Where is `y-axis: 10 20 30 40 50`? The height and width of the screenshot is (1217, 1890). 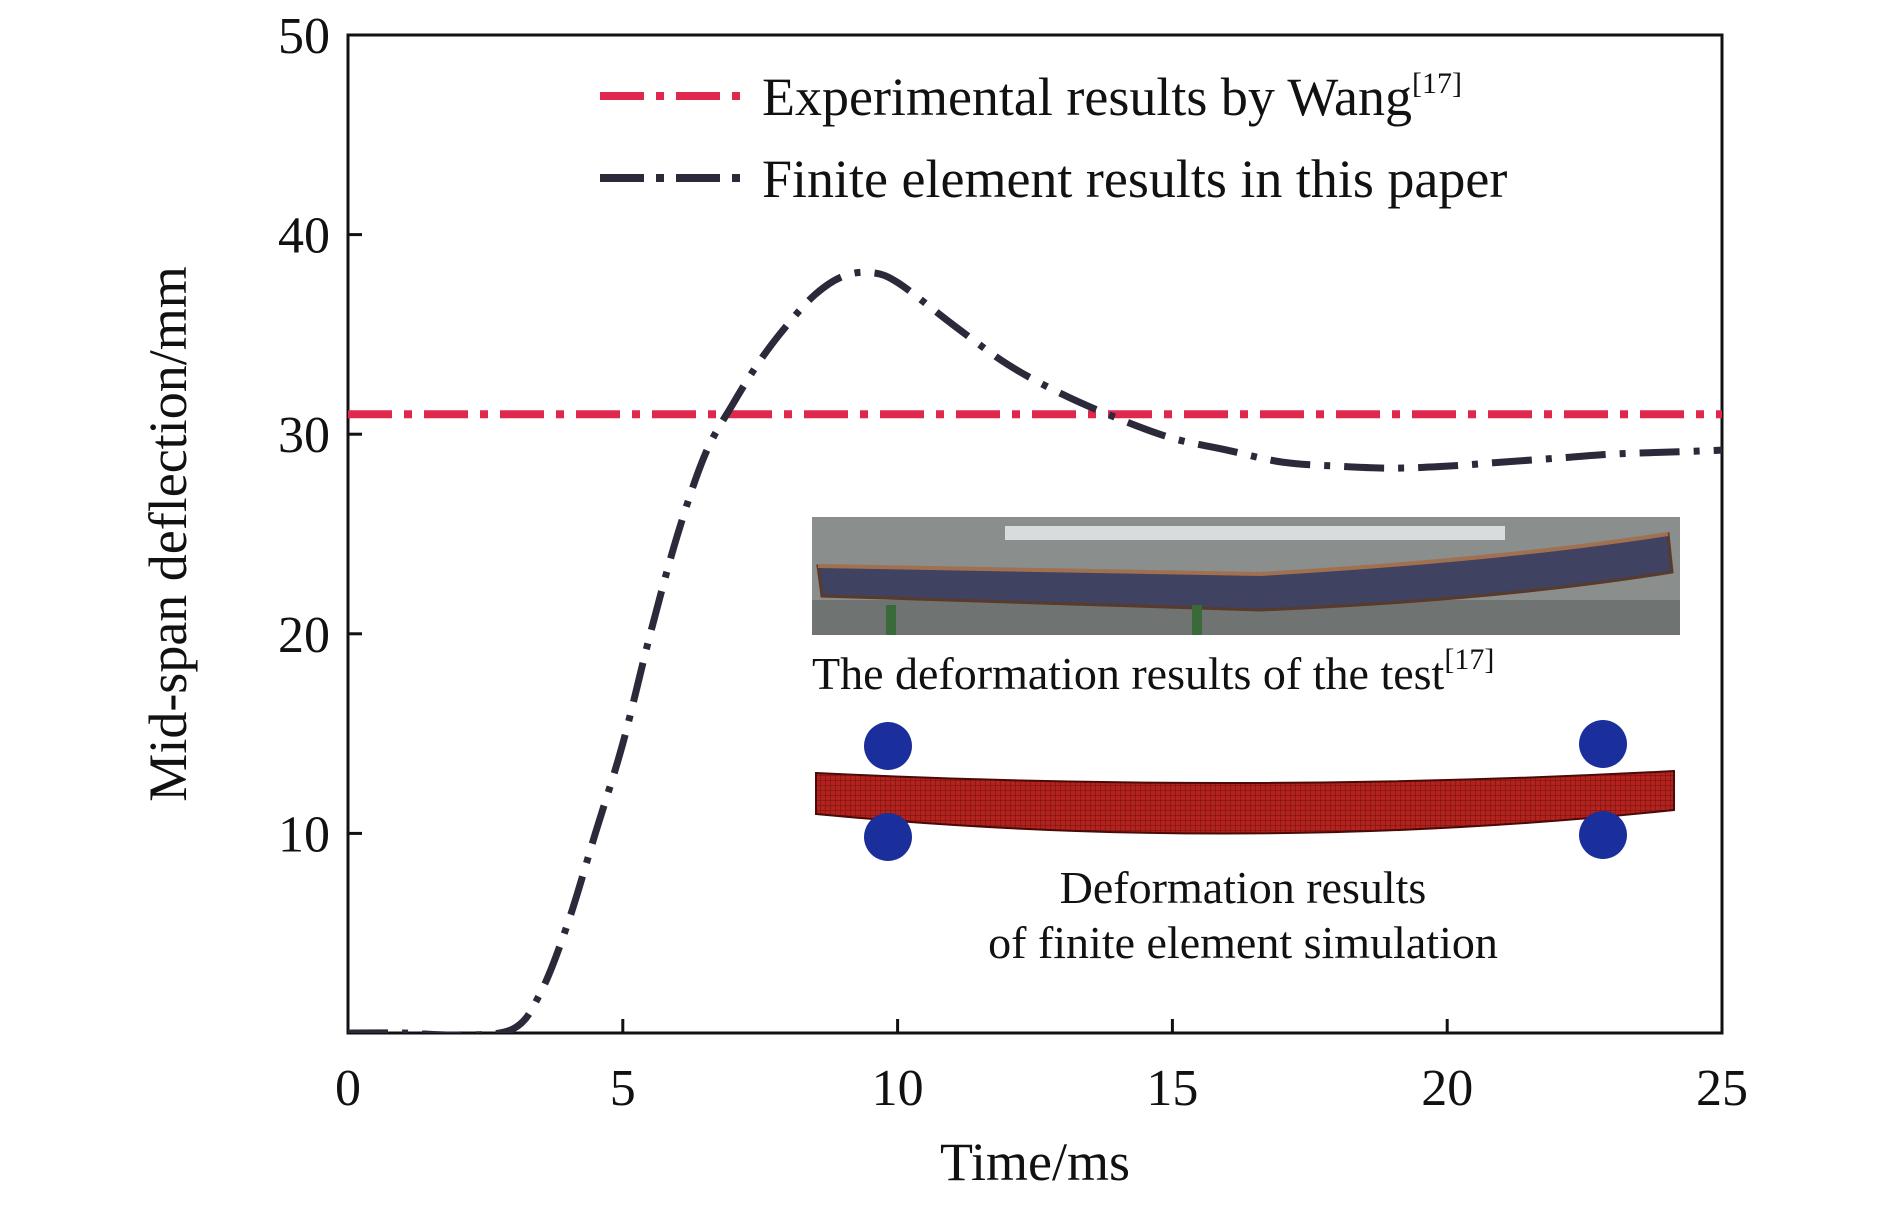 y-axis: 10 20 30 40 50 is located at coordinates (320, 435).